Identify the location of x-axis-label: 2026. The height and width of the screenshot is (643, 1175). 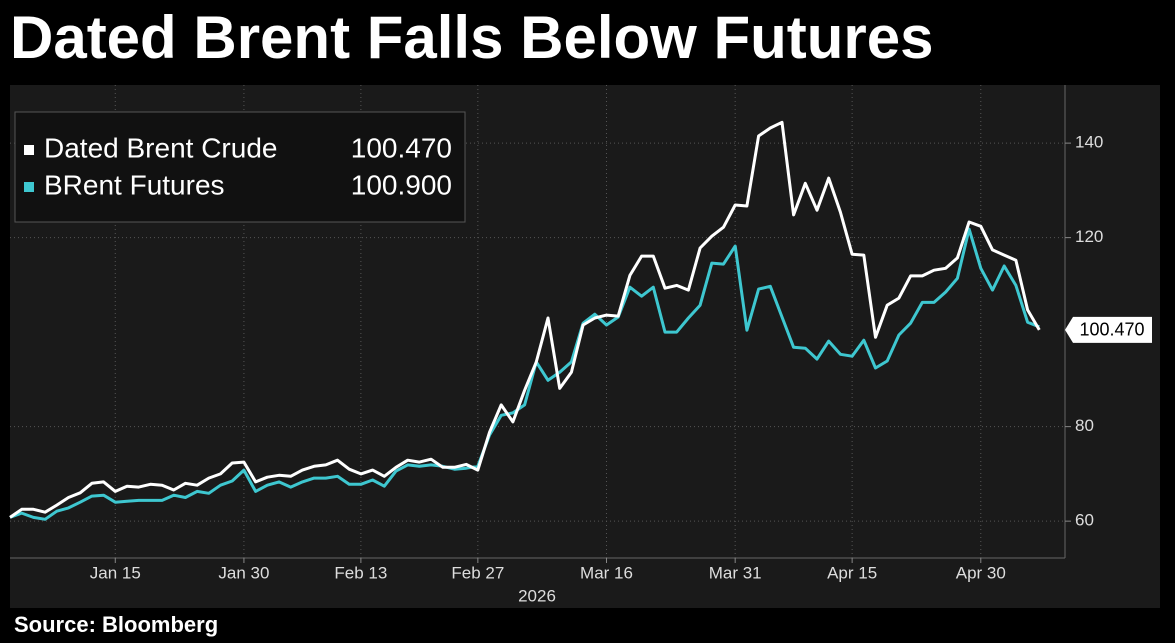
(537, 595).